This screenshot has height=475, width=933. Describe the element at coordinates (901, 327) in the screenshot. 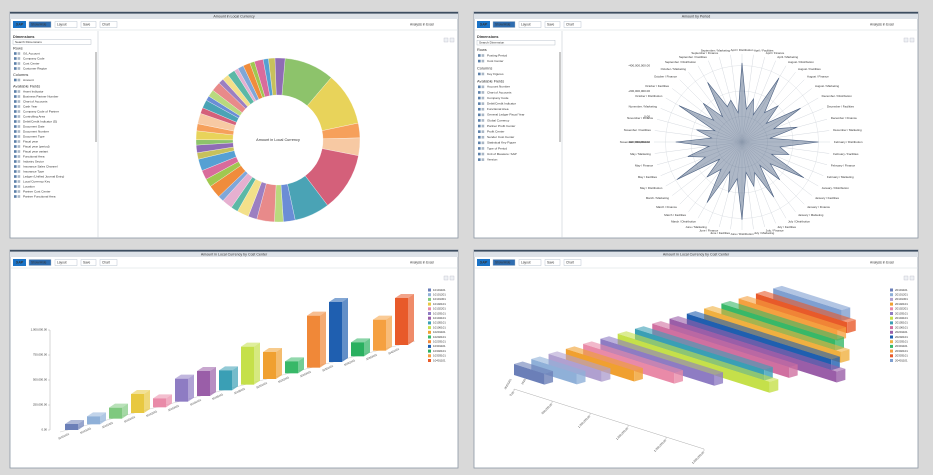

I see `legend-label: 20106101` at that location.